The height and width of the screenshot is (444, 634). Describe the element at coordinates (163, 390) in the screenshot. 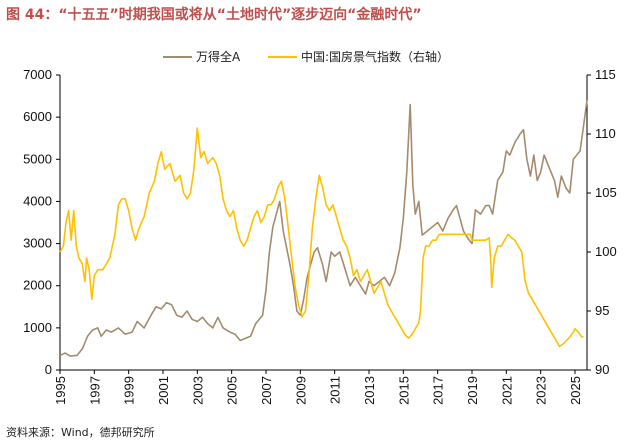

I see `x-tick-label: 2001` at that location.